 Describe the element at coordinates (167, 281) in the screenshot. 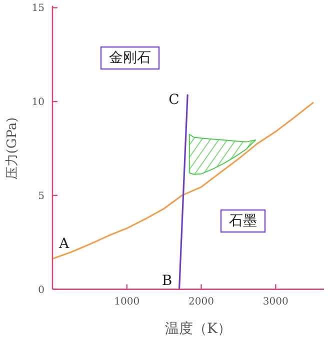

I see `annotation: B` at that location.